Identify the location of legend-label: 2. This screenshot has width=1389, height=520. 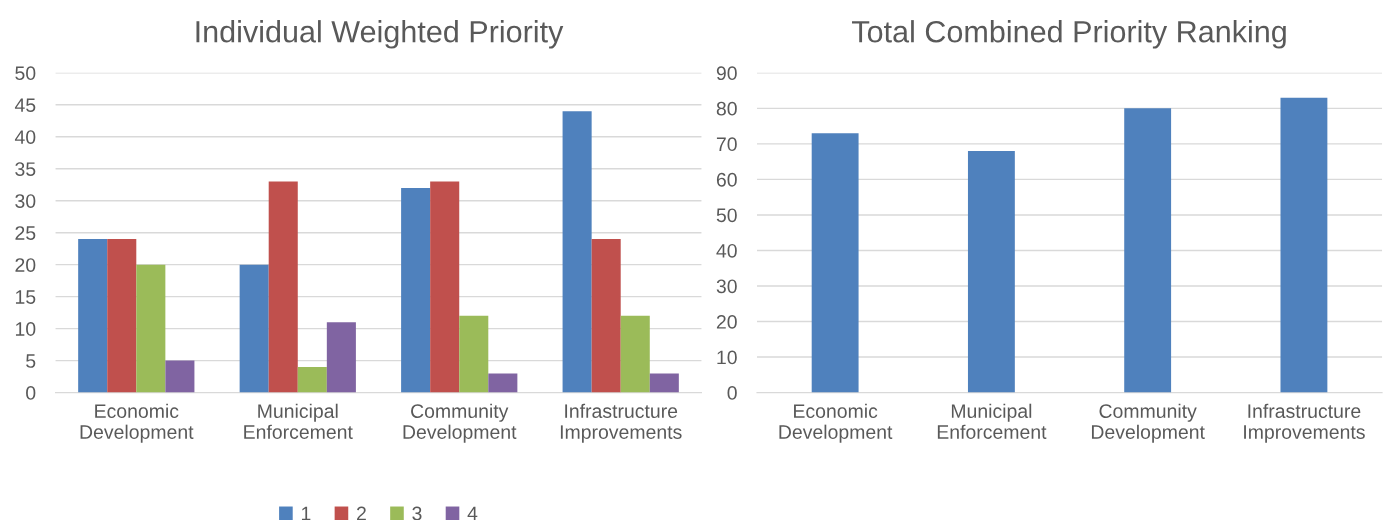
(361, 513).